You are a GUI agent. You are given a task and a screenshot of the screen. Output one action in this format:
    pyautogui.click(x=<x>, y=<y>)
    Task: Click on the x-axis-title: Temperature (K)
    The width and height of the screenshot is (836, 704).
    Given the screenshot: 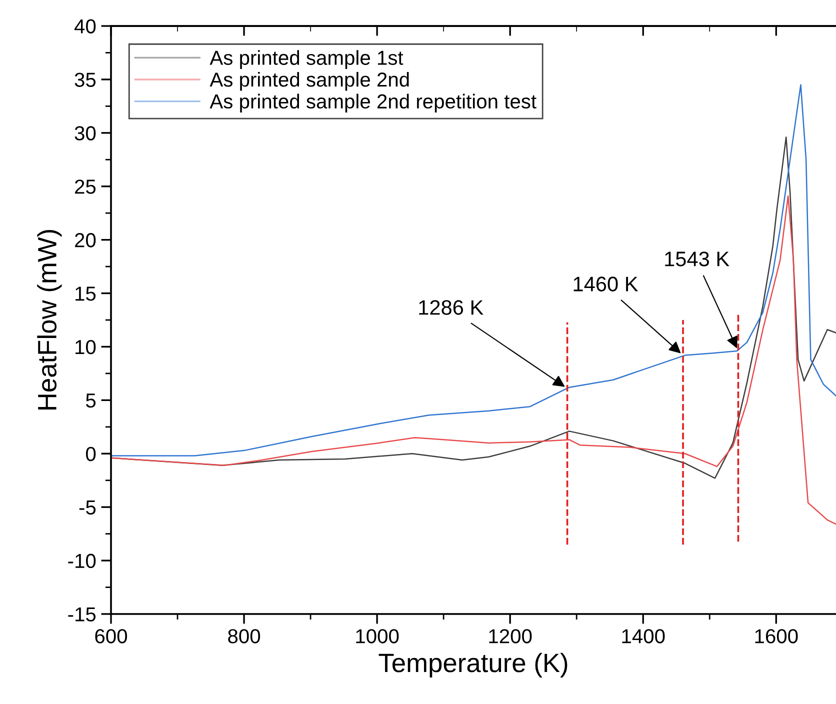 What is the action you would take?
    pyautogui.click(x=473, y=665)
    